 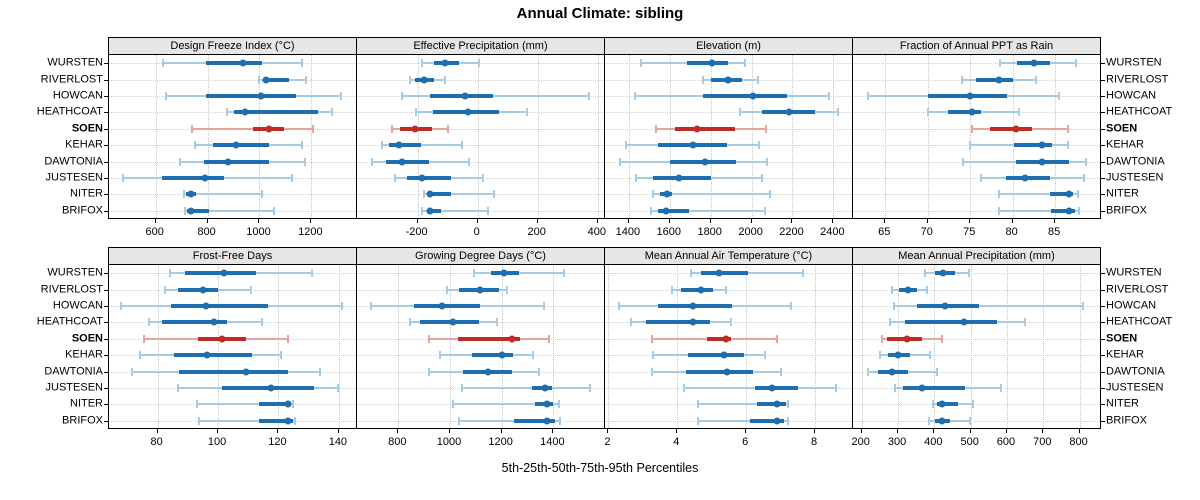 What do you see at coordinates (552, 442) in the screenshot?
I see `x-tick-label: 1400` at bounding box center [552, 442].